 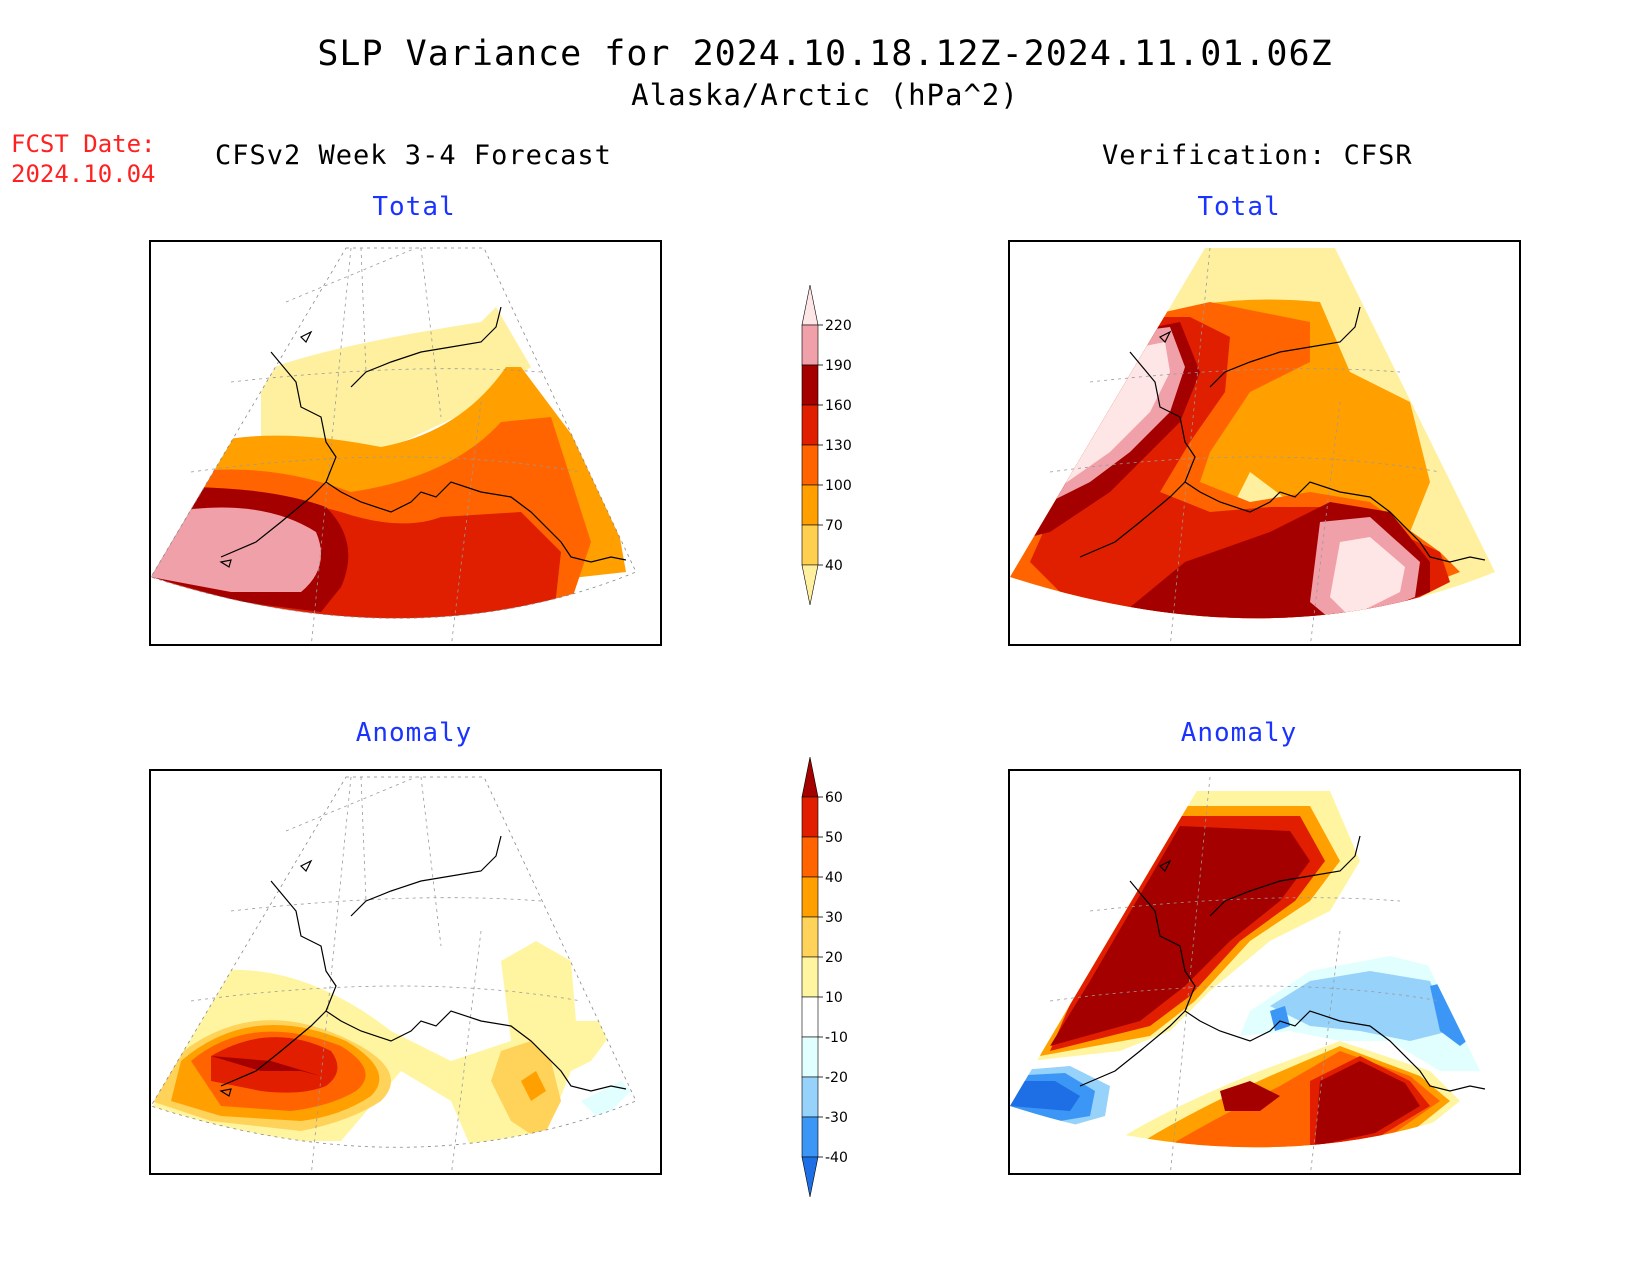 I want to click on map-verification-anomaly-svg, so click(x=1252, y=974).